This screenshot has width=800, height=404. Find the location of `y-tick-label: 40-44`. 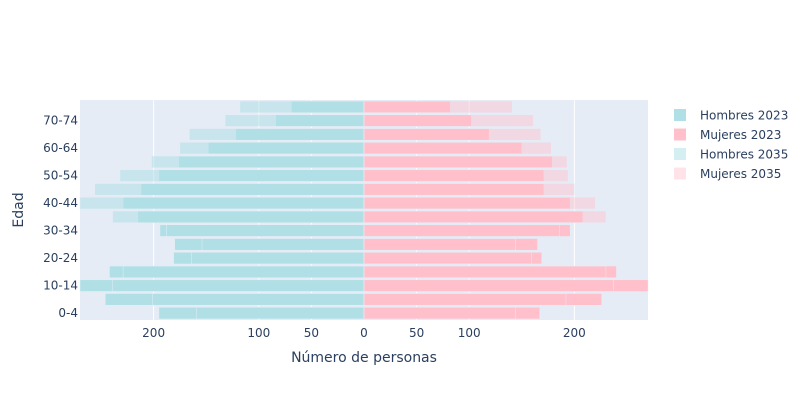

y-tick-label: 40-44 is located at coordinates (60, 203).